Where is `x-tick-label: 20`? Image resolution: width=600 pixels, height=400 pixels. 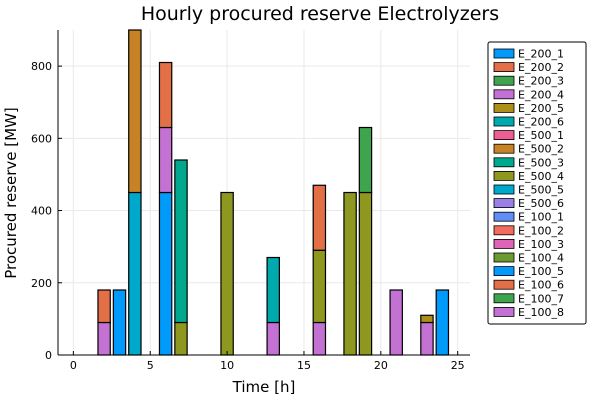
x-tick-label: 20 is located at coordinates (381, 365).